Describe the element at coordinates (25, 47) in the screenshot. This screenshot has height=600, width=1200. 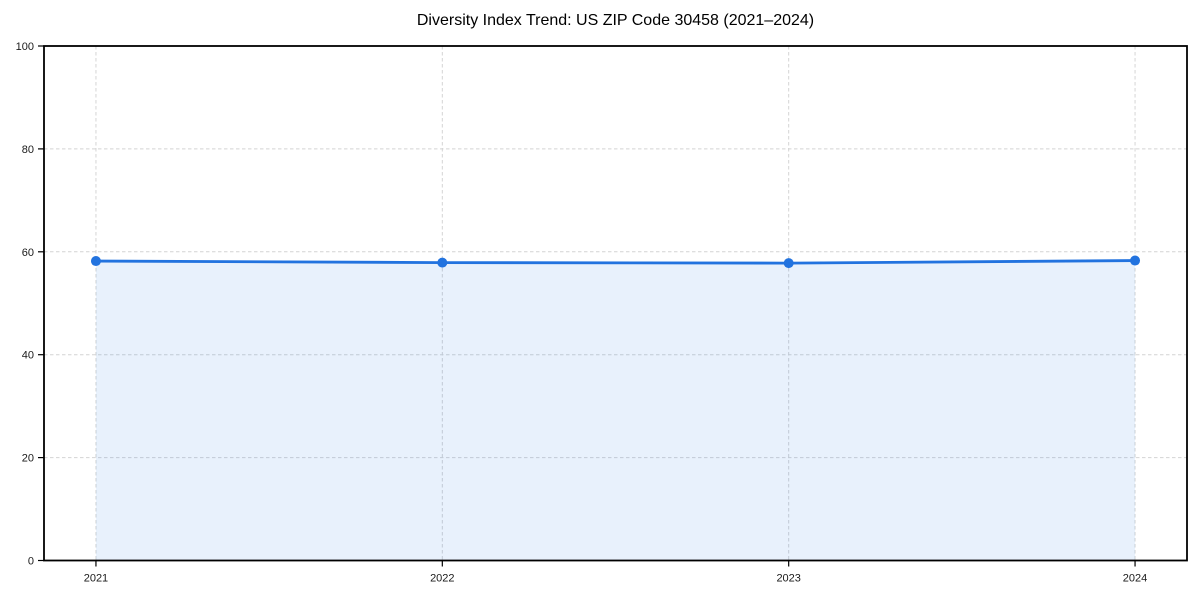
I see `y-tick-label: 100` at that location.